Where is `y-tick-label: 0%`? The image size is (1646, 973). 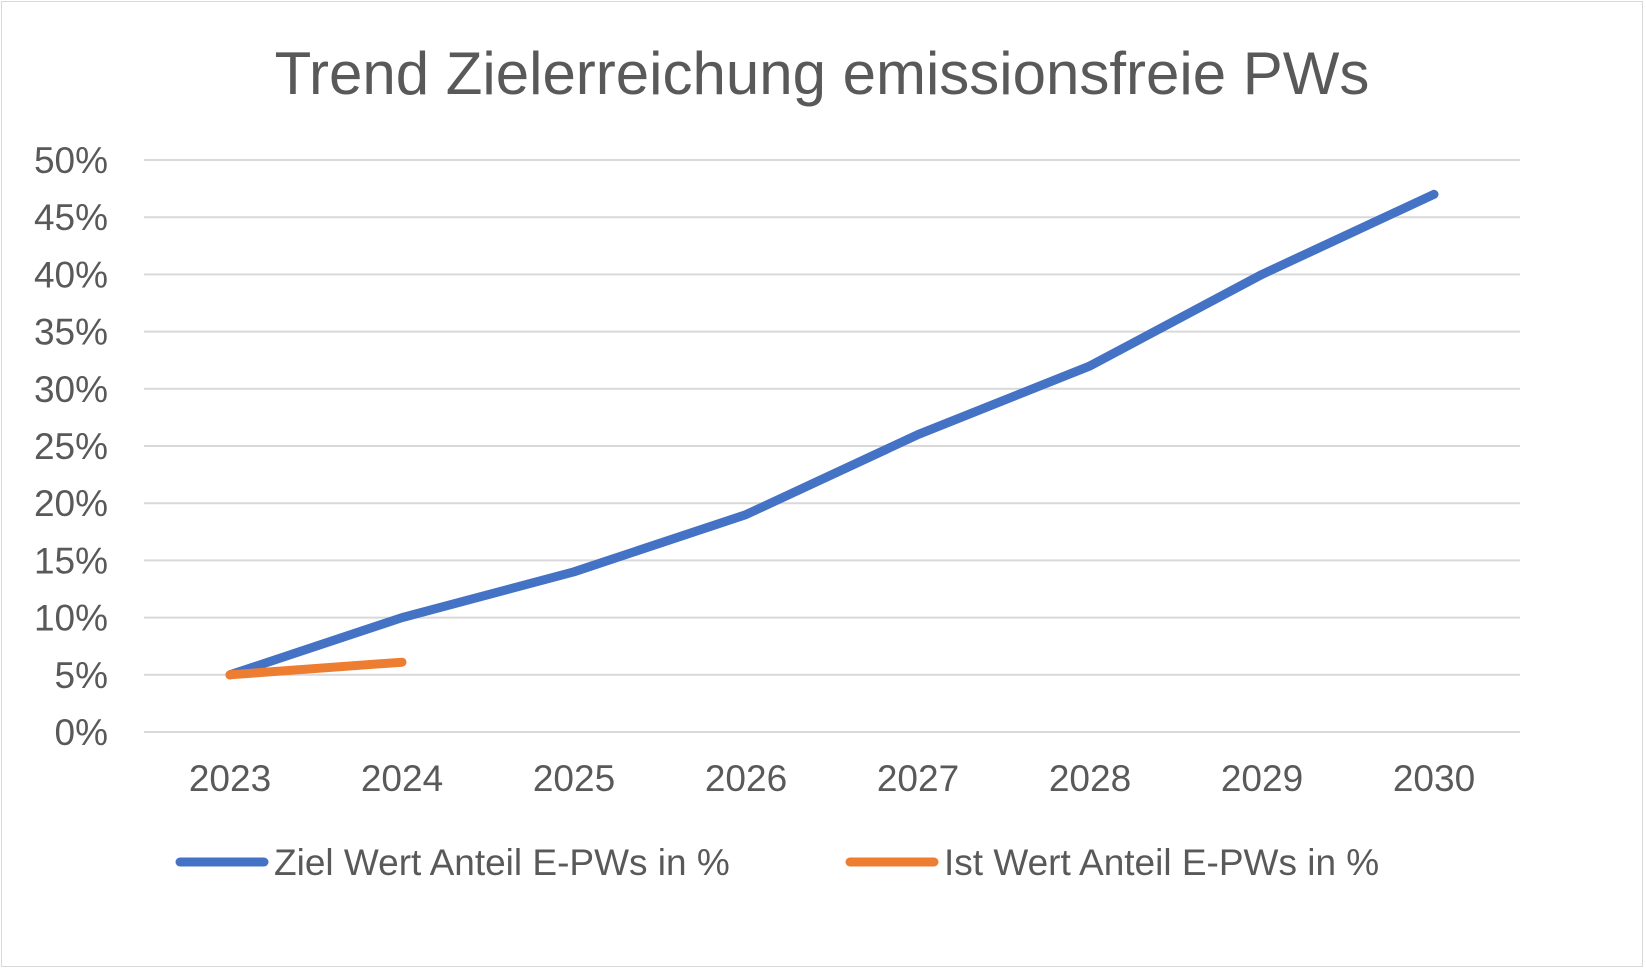 y-tick-label: 0% is located at coordinates (81, 732).